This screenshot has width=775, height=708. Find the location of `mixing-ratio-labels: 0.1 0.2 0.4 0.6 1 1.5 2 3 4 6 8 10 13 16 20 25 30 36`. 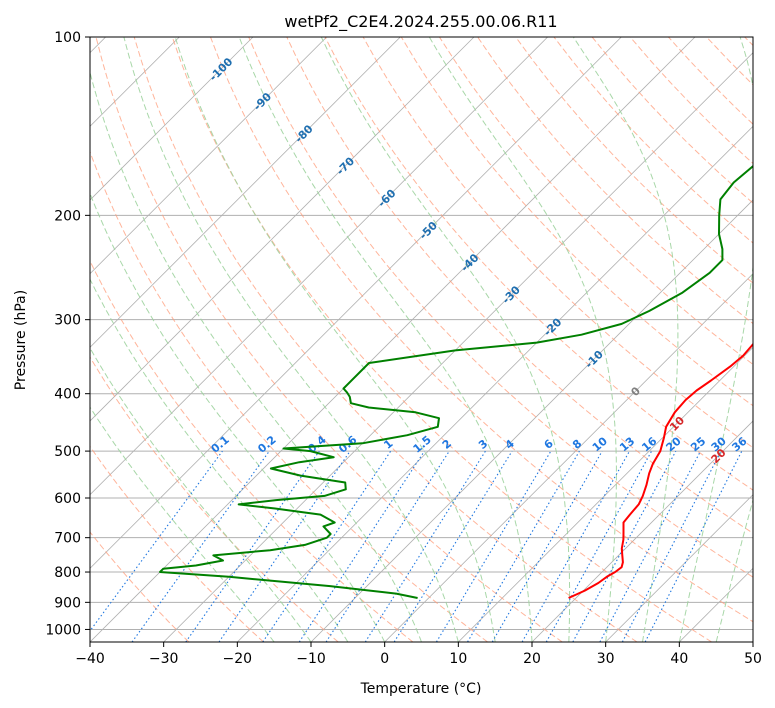

mixing-ratio-labels: 0.1 0.2 0.4 0.6 1 1.5 2 3 4 6 8 10 13 16 20 25 30 36 is located at coordinates (479, 444).